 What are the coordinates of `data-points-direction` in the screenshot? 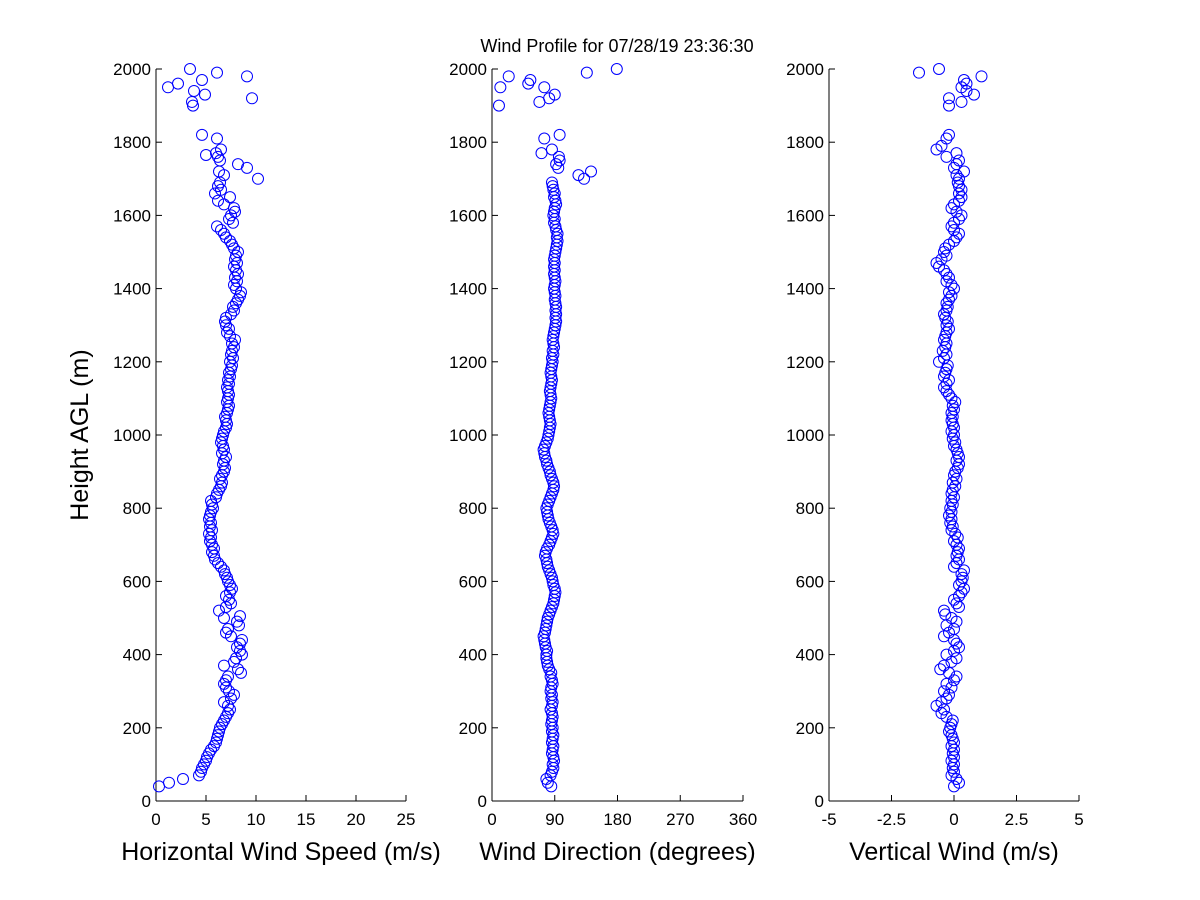 It's located at (557, 428).